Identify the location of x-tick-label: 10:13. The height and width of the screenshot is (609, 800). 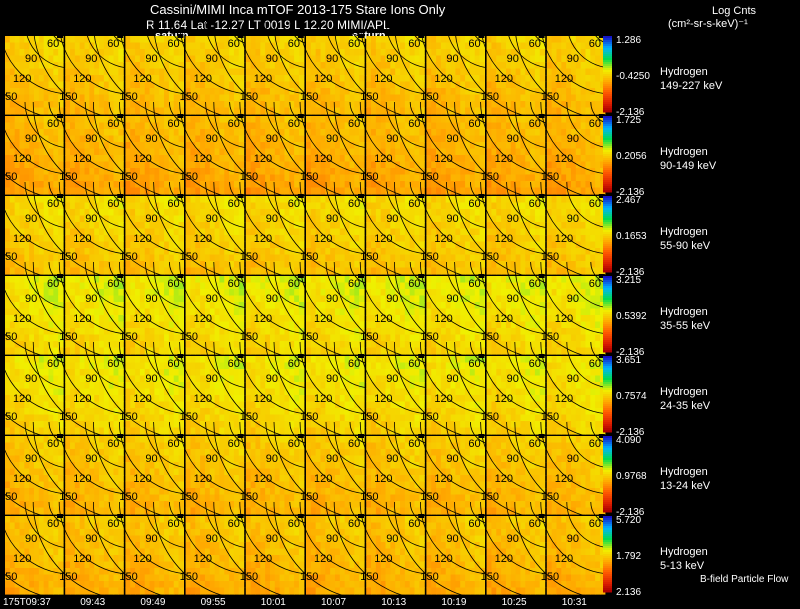
(394, 602).